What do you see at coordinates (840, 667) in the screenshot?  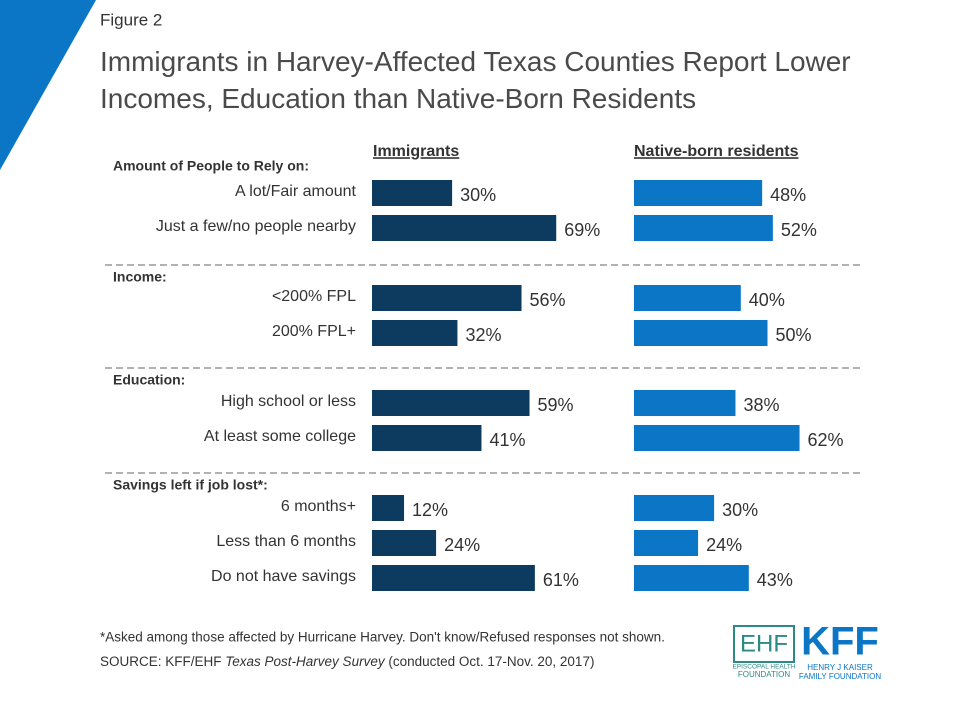 I see `kff-text: HENRY J KAISER` at bounding box center [840, 667].